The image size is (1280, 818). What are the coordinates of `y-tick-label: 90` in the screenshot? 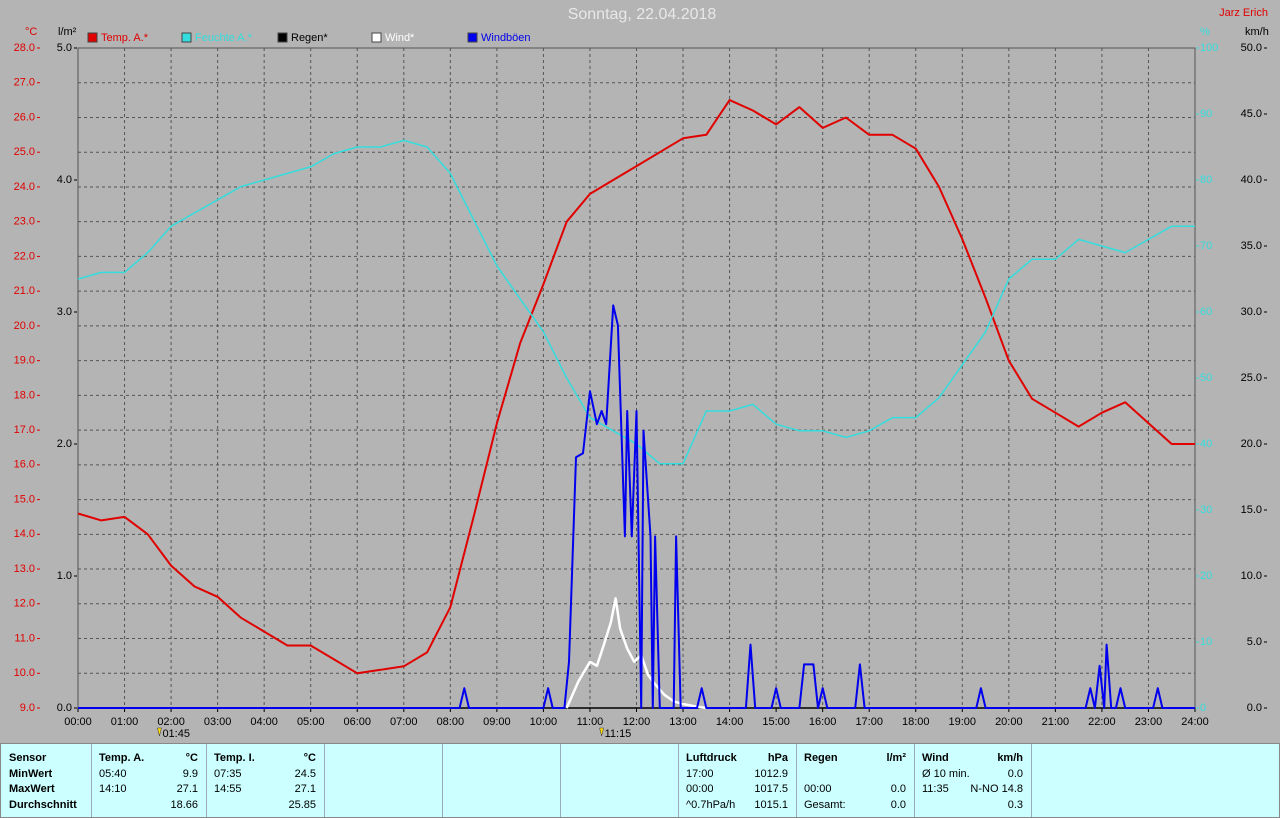 It's located at (1206, 114).